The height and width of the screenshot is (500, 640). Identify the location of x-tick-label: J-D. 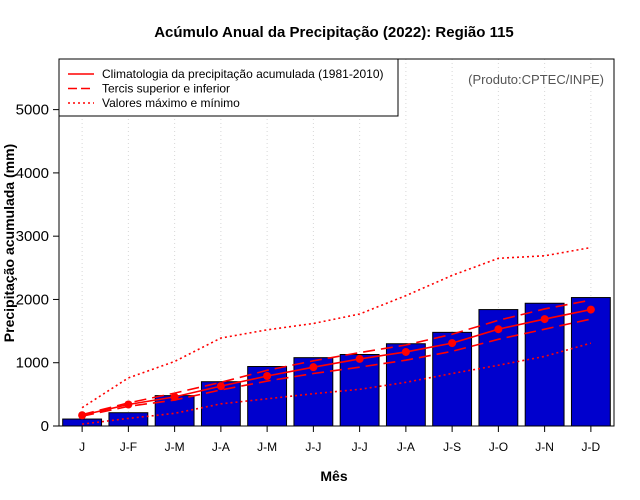
(591, 447).